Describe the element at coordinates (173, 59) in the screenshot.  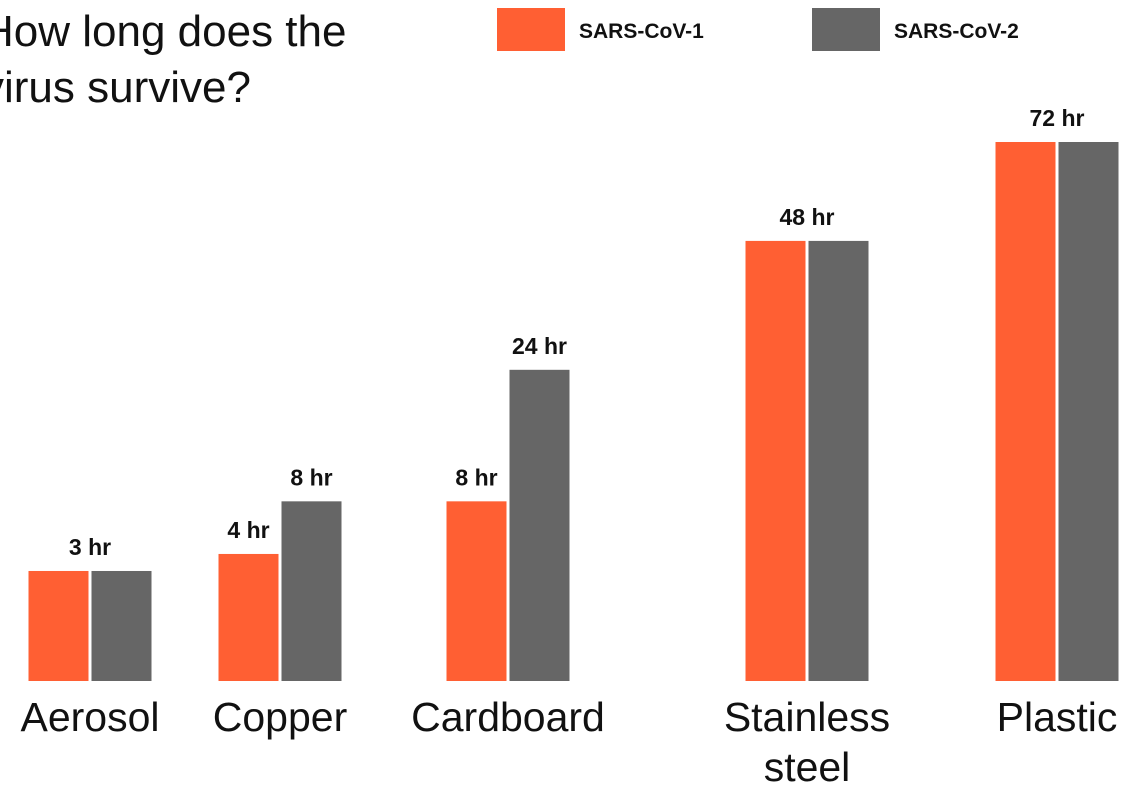
I see `chart-title: How long does the virus survive?` at that location.